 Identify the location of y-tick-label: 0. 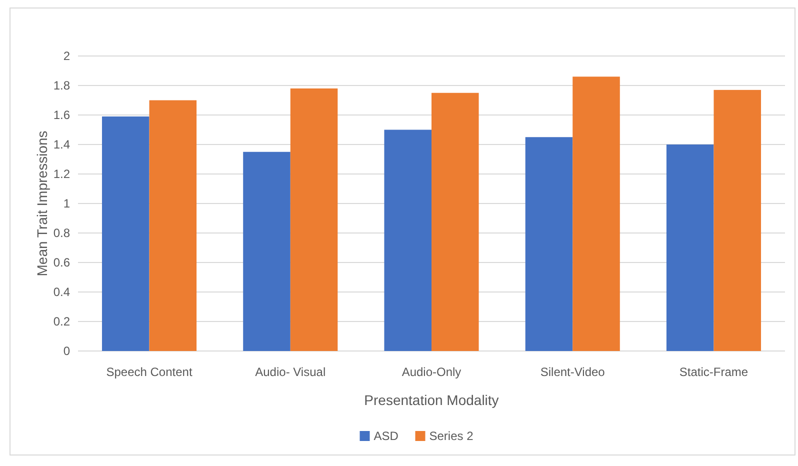
(66, 351).